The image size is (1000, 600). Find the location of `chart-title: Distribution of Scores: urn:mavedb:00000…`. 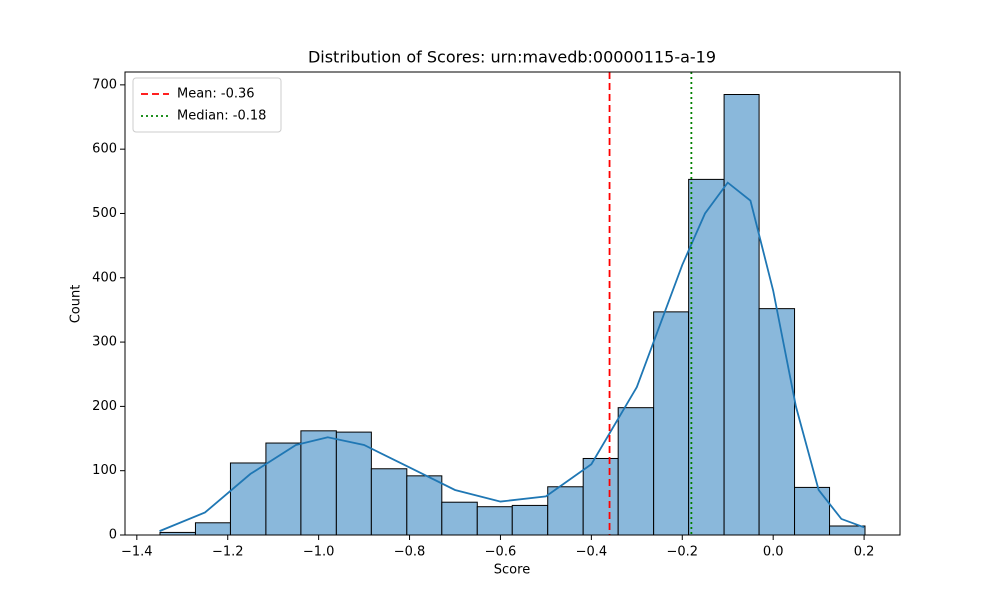

chart-title: Distribution of Scores: urn:mavedb:00000… is located at coordinates (512, 57).